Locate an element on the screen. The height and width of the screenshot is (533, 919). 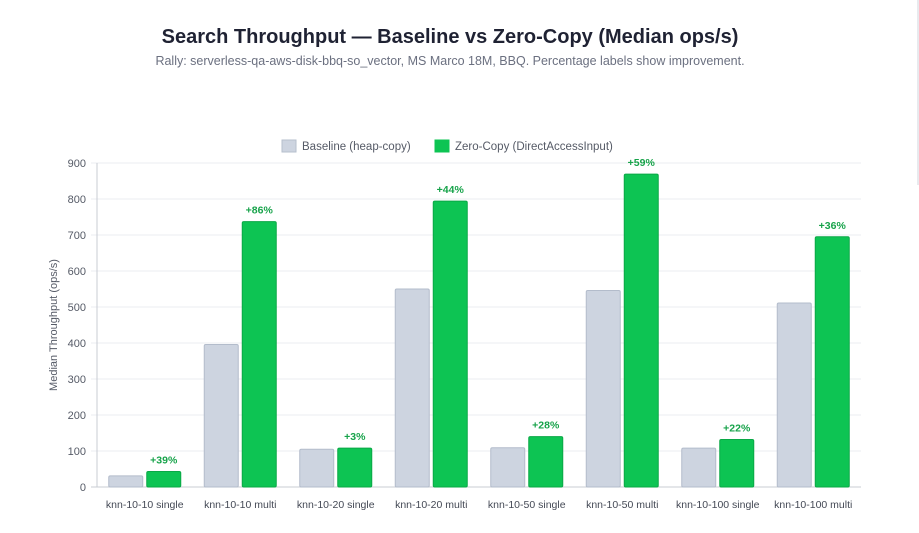
improvement-label: +86% is located at coordinates (260, 211).